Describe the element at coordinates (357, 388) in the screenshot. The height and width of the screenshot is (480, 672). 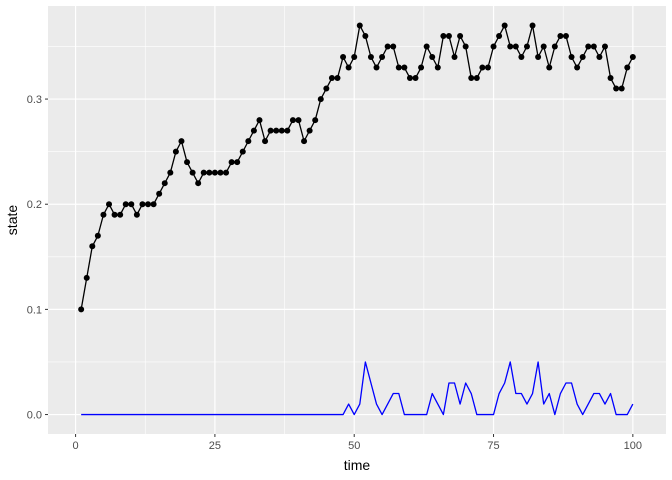
I see `secondary-series-line` at that location.